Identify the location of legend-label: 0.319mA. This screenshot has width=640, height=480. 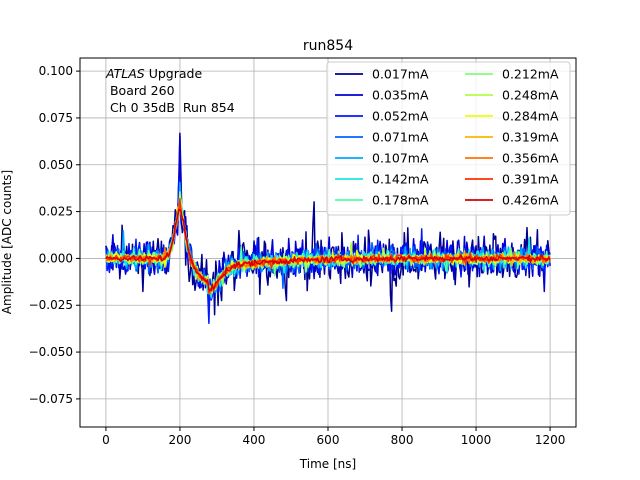
(530, 137).